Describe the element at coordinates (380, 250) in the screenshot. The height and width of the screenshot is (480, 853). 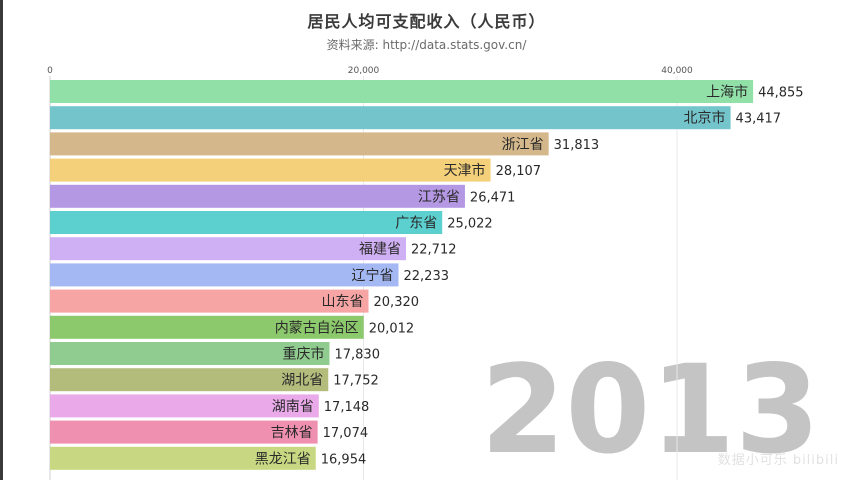
I see `bar-category-label: 福建省` at that location.